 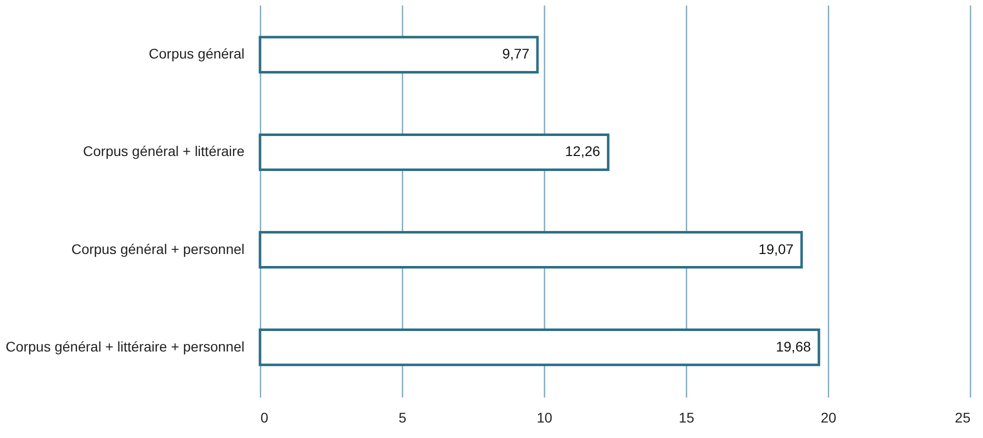 I want to click on x-tick-label: 25, so click(x=962, y=418).